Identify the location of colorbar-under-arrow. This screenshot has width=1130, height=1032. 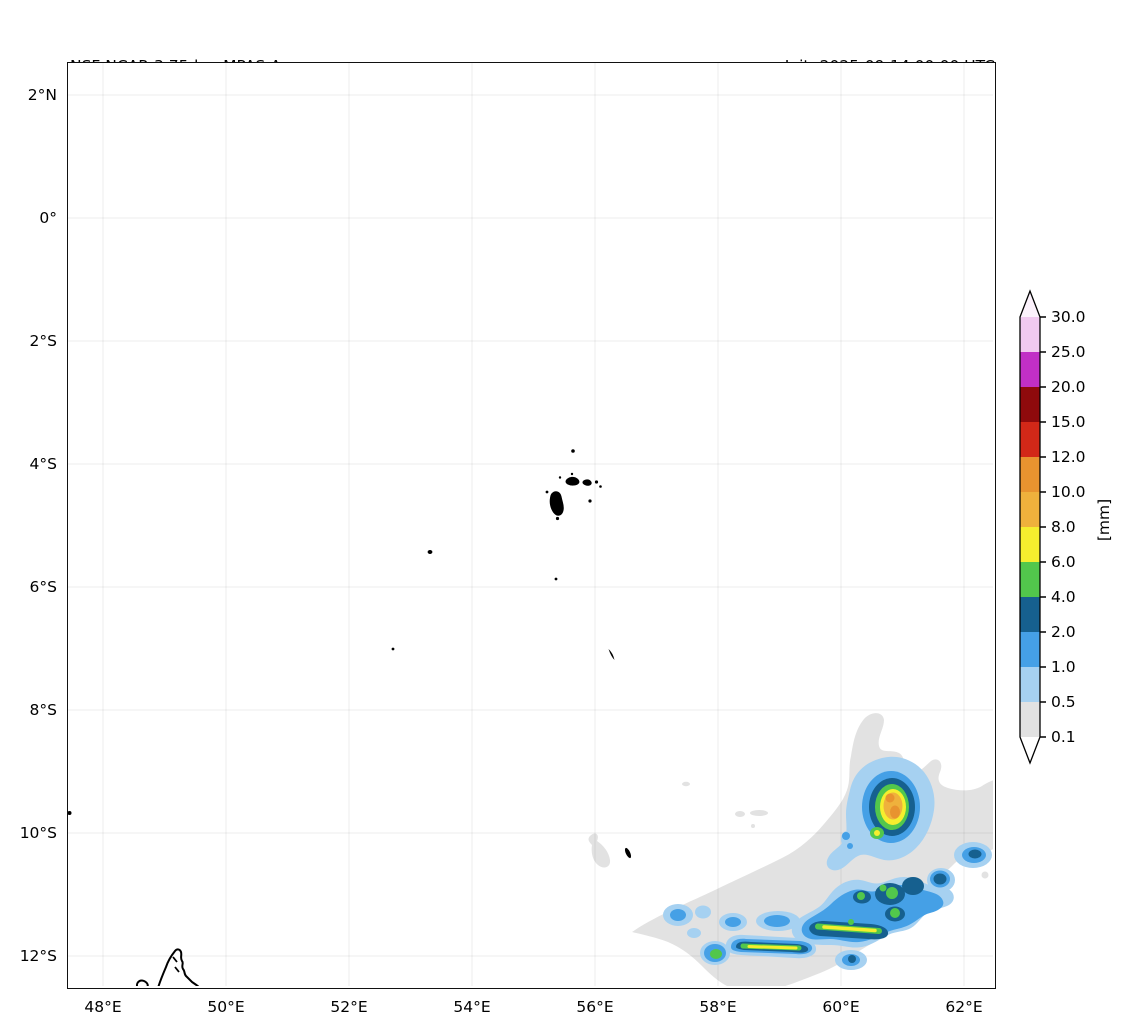
(1030, 750).